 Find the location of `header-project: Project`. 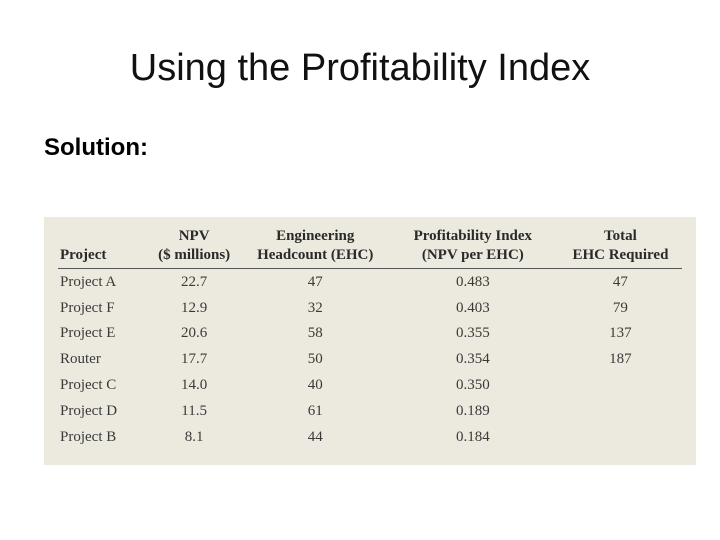

header-project: Project is located at coordinates (101, 248).